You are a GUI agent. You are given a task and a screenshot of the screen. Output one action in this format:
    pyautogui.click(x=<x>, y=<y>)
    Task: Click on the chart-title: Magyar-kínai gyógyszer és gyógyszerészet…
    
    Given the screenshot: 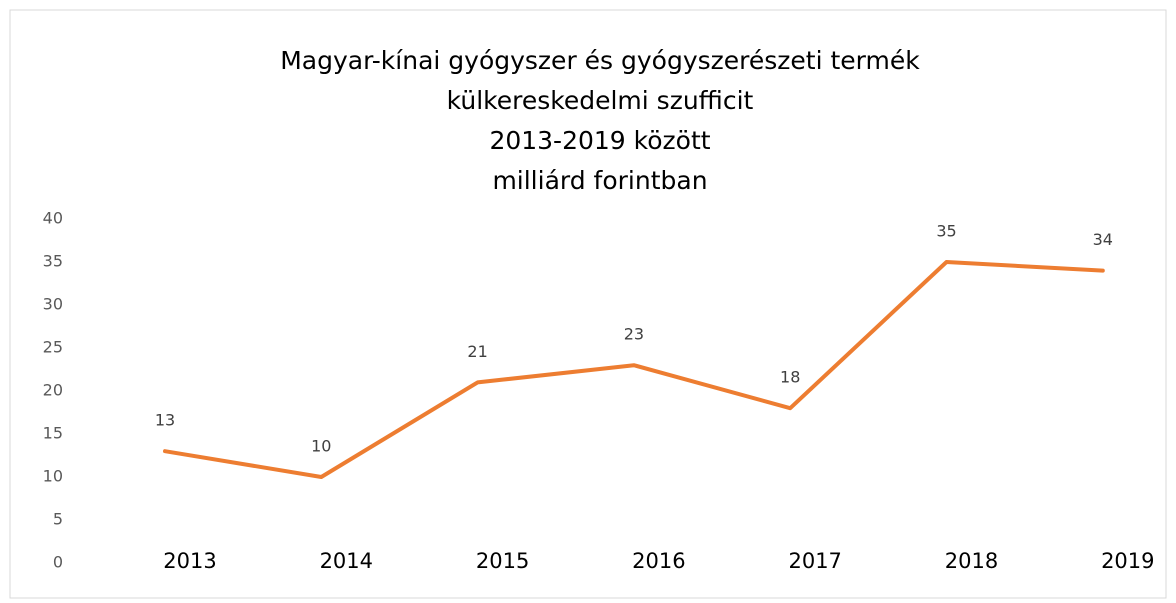 What is the action you would take?
    pyautogui.click(x=600, y=60)
    